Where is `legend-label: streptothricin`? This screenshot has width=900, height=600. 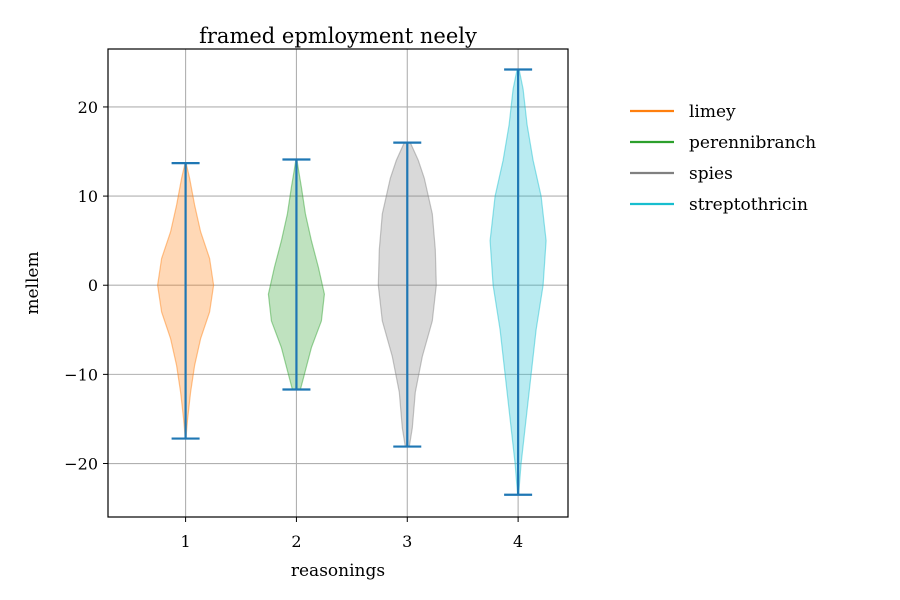
legend-label: streptothricin is located at coordinates (748, 205).